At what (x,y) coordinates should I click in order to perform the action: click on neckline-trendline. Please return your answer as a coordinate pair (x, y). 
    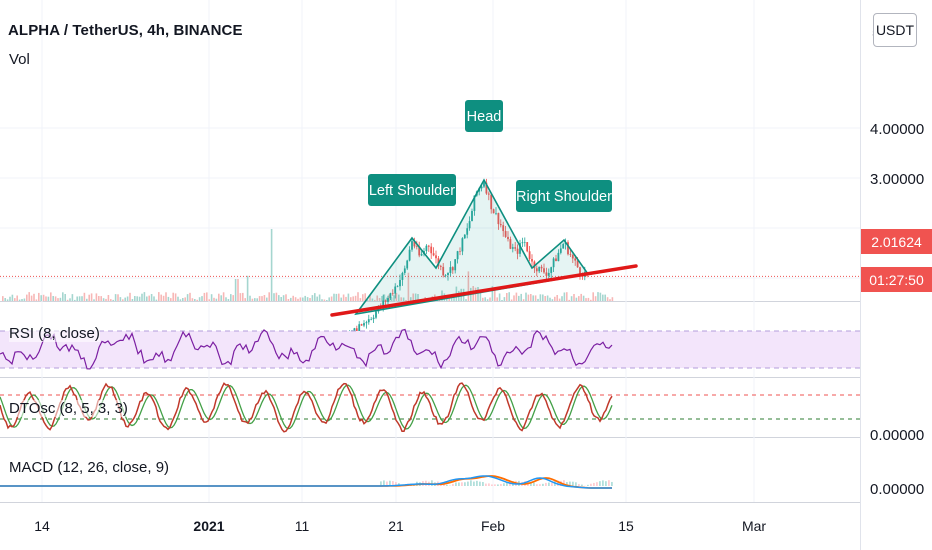
    Looking at the image, I should click on (484, 290).